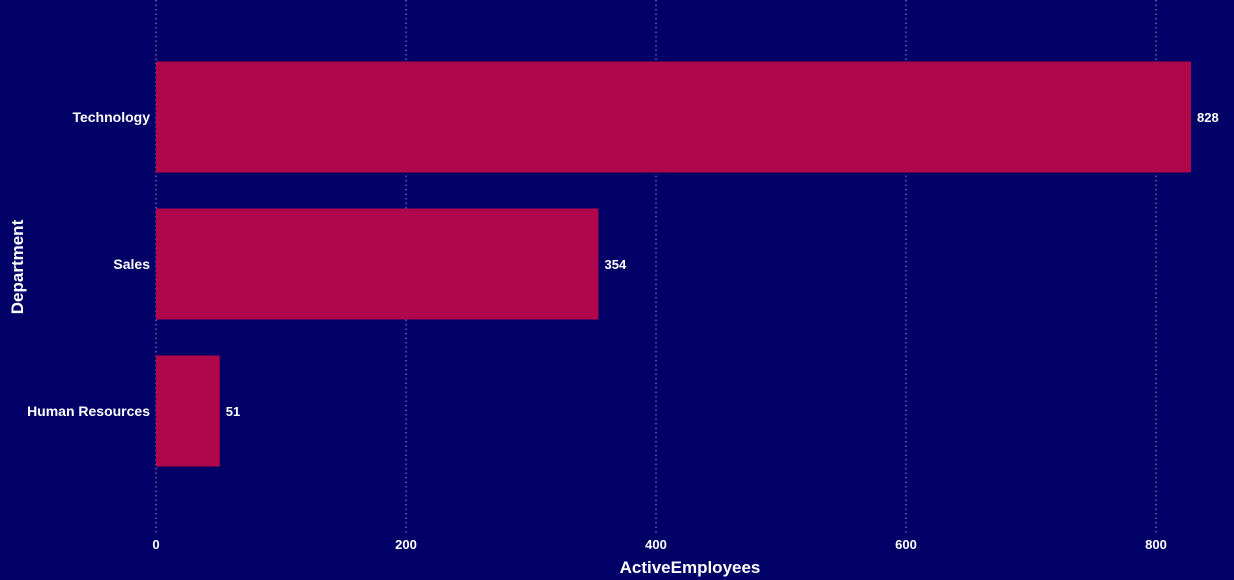 The image size is (1234, 580). What do you see at coordinates (131, 264) in the screenshot?
I see `category-label-sales: Sales` at bounding box center [131, 264].